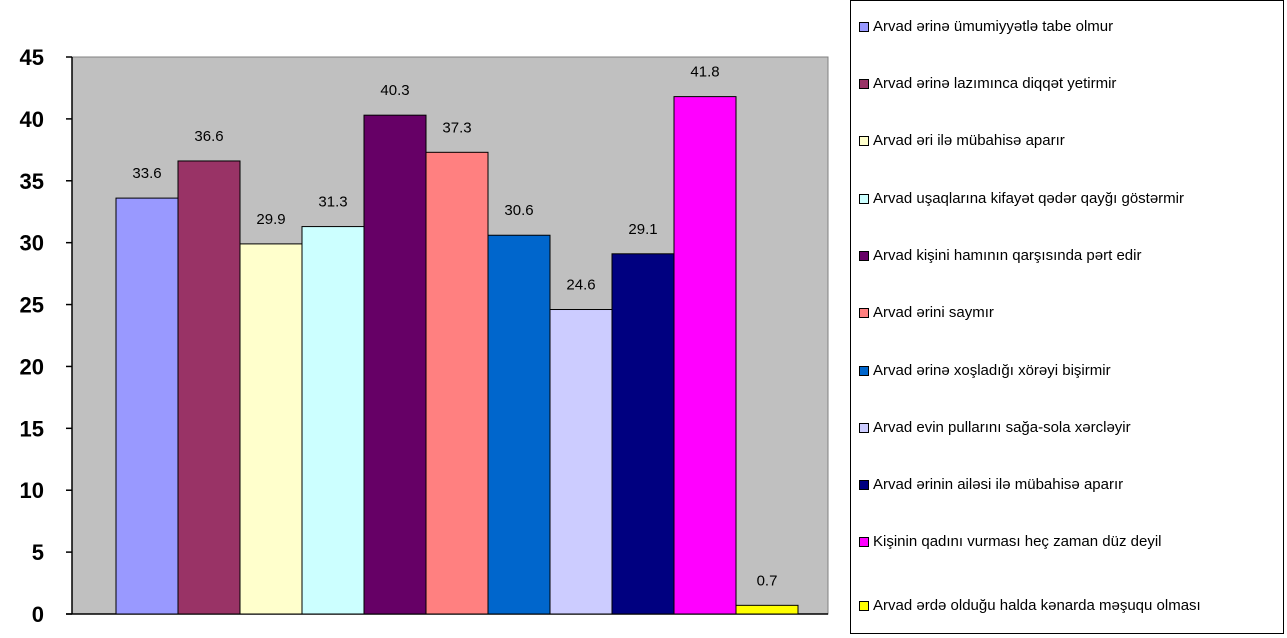 This screenshot has width=1287, height=638. Describe the element at coordinates (767, 580) in the screenshot. I see `data-label: 0.7` at that location.